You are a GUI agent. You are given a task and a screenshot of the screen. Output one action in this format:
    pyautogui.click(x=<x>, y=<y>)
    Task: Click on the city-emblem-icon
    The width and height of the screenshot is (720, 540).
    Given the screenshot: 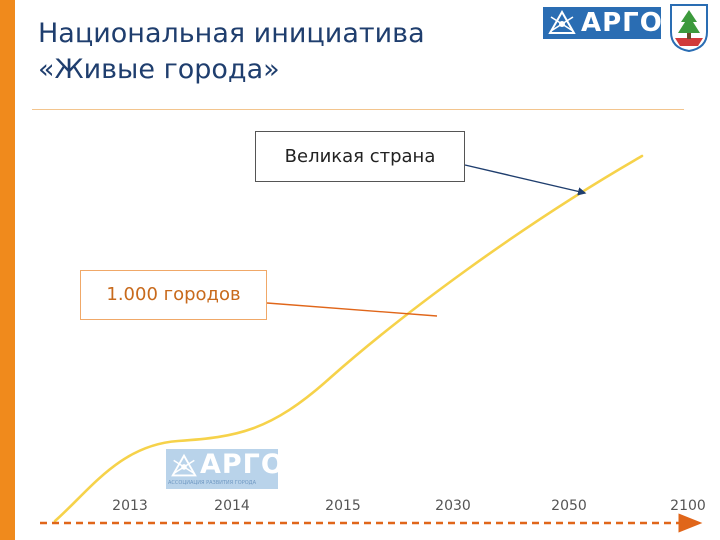 What is the action you would take?
    pyautogui.click(x=689, y=28)
    